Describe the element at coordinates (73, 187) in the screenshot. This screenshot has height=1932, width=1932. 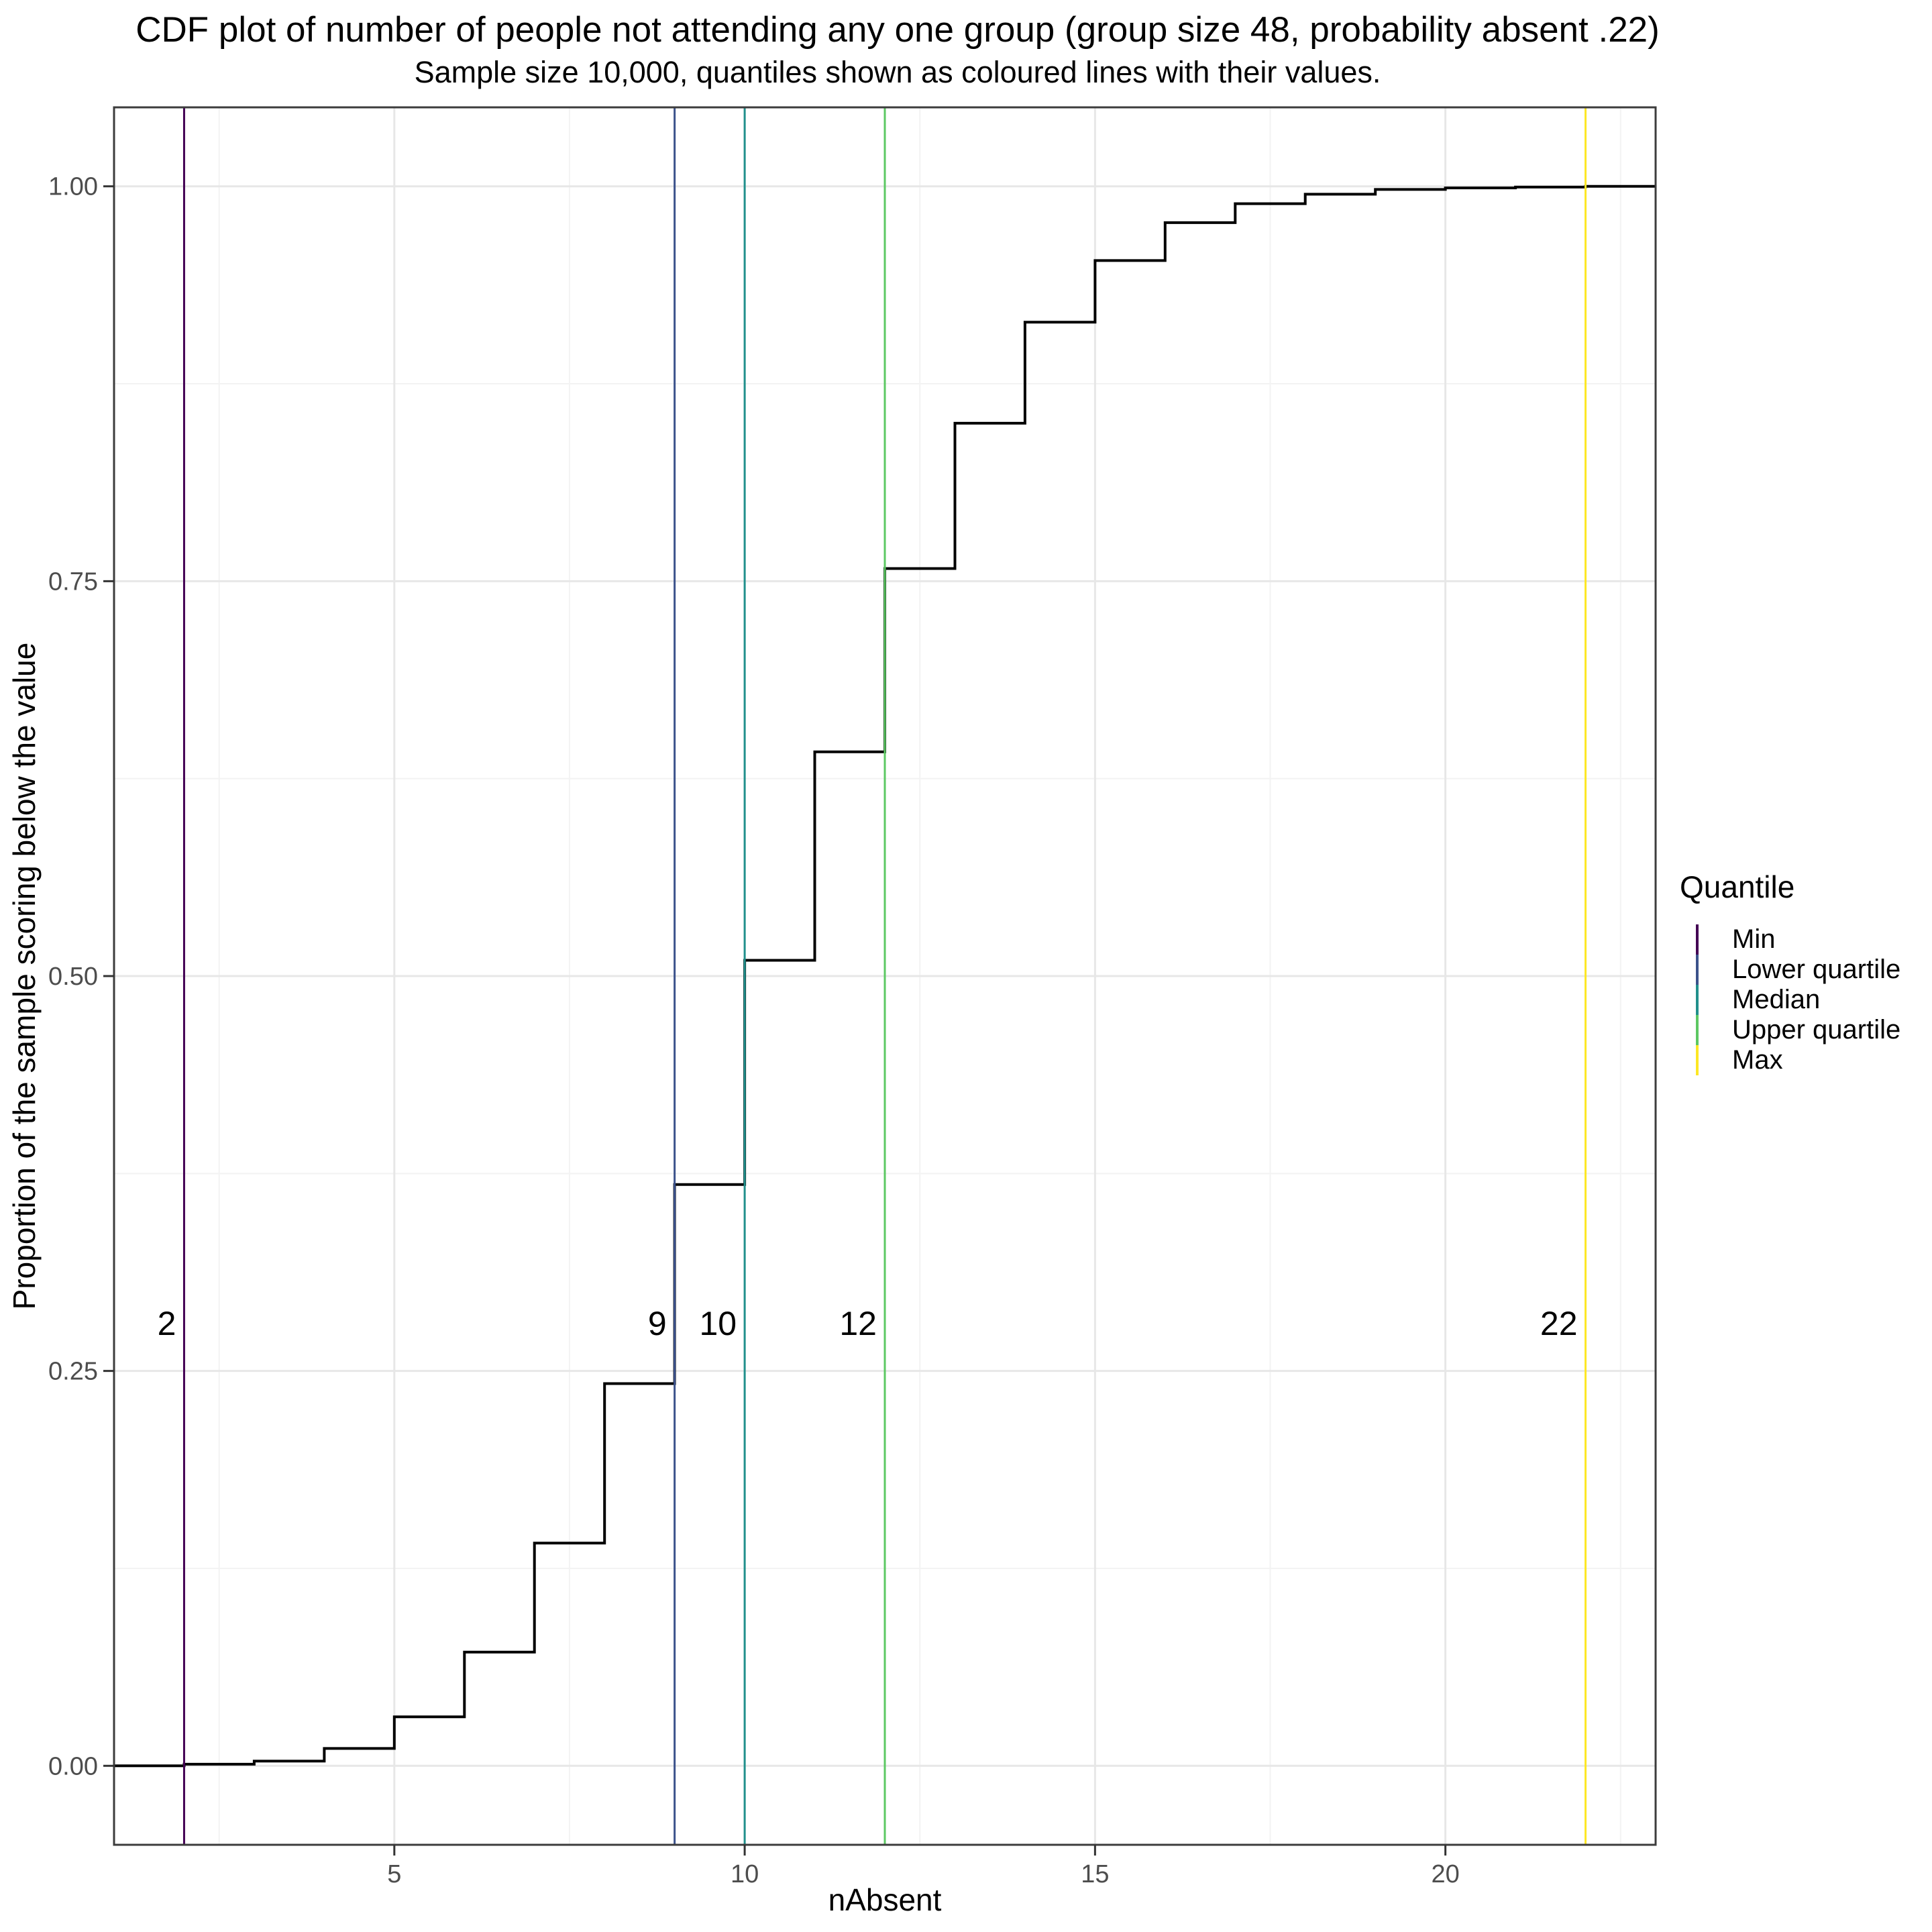
I see `y-tick-label: 1.00` at that location.